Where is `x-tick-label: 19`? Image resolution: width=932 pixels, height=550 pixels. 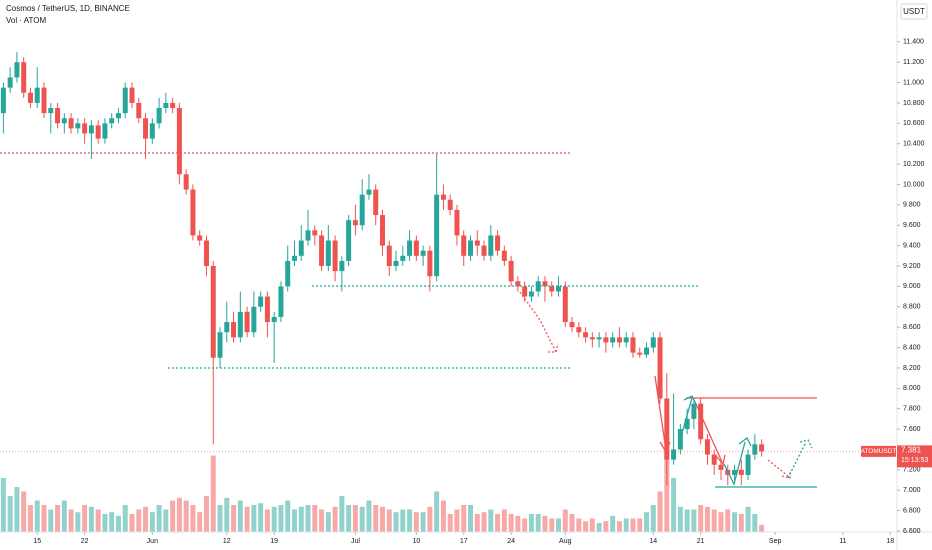
x-tick-label: 19 is located at coordinates (274, 541).